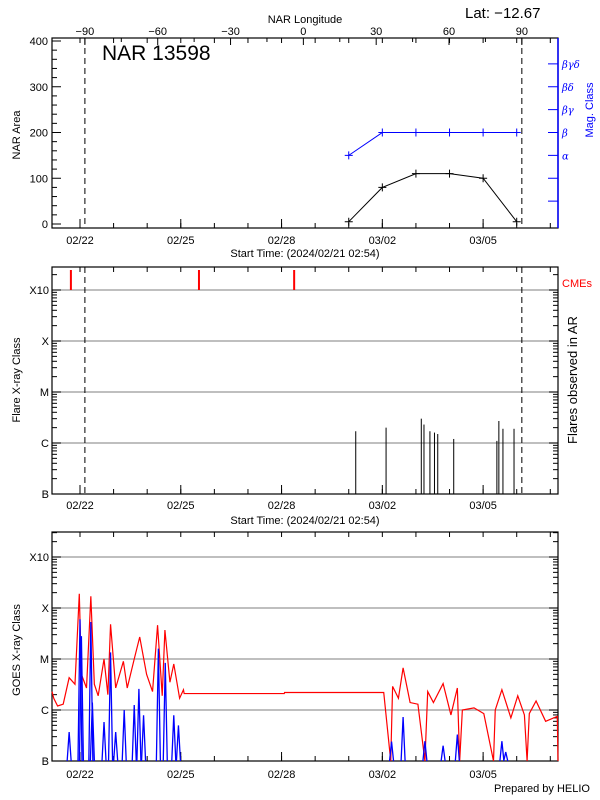  Describe the element at coordinates (542, 789) in the screenshot. I see `footer-credit: Prepared by HELIO` at that location.